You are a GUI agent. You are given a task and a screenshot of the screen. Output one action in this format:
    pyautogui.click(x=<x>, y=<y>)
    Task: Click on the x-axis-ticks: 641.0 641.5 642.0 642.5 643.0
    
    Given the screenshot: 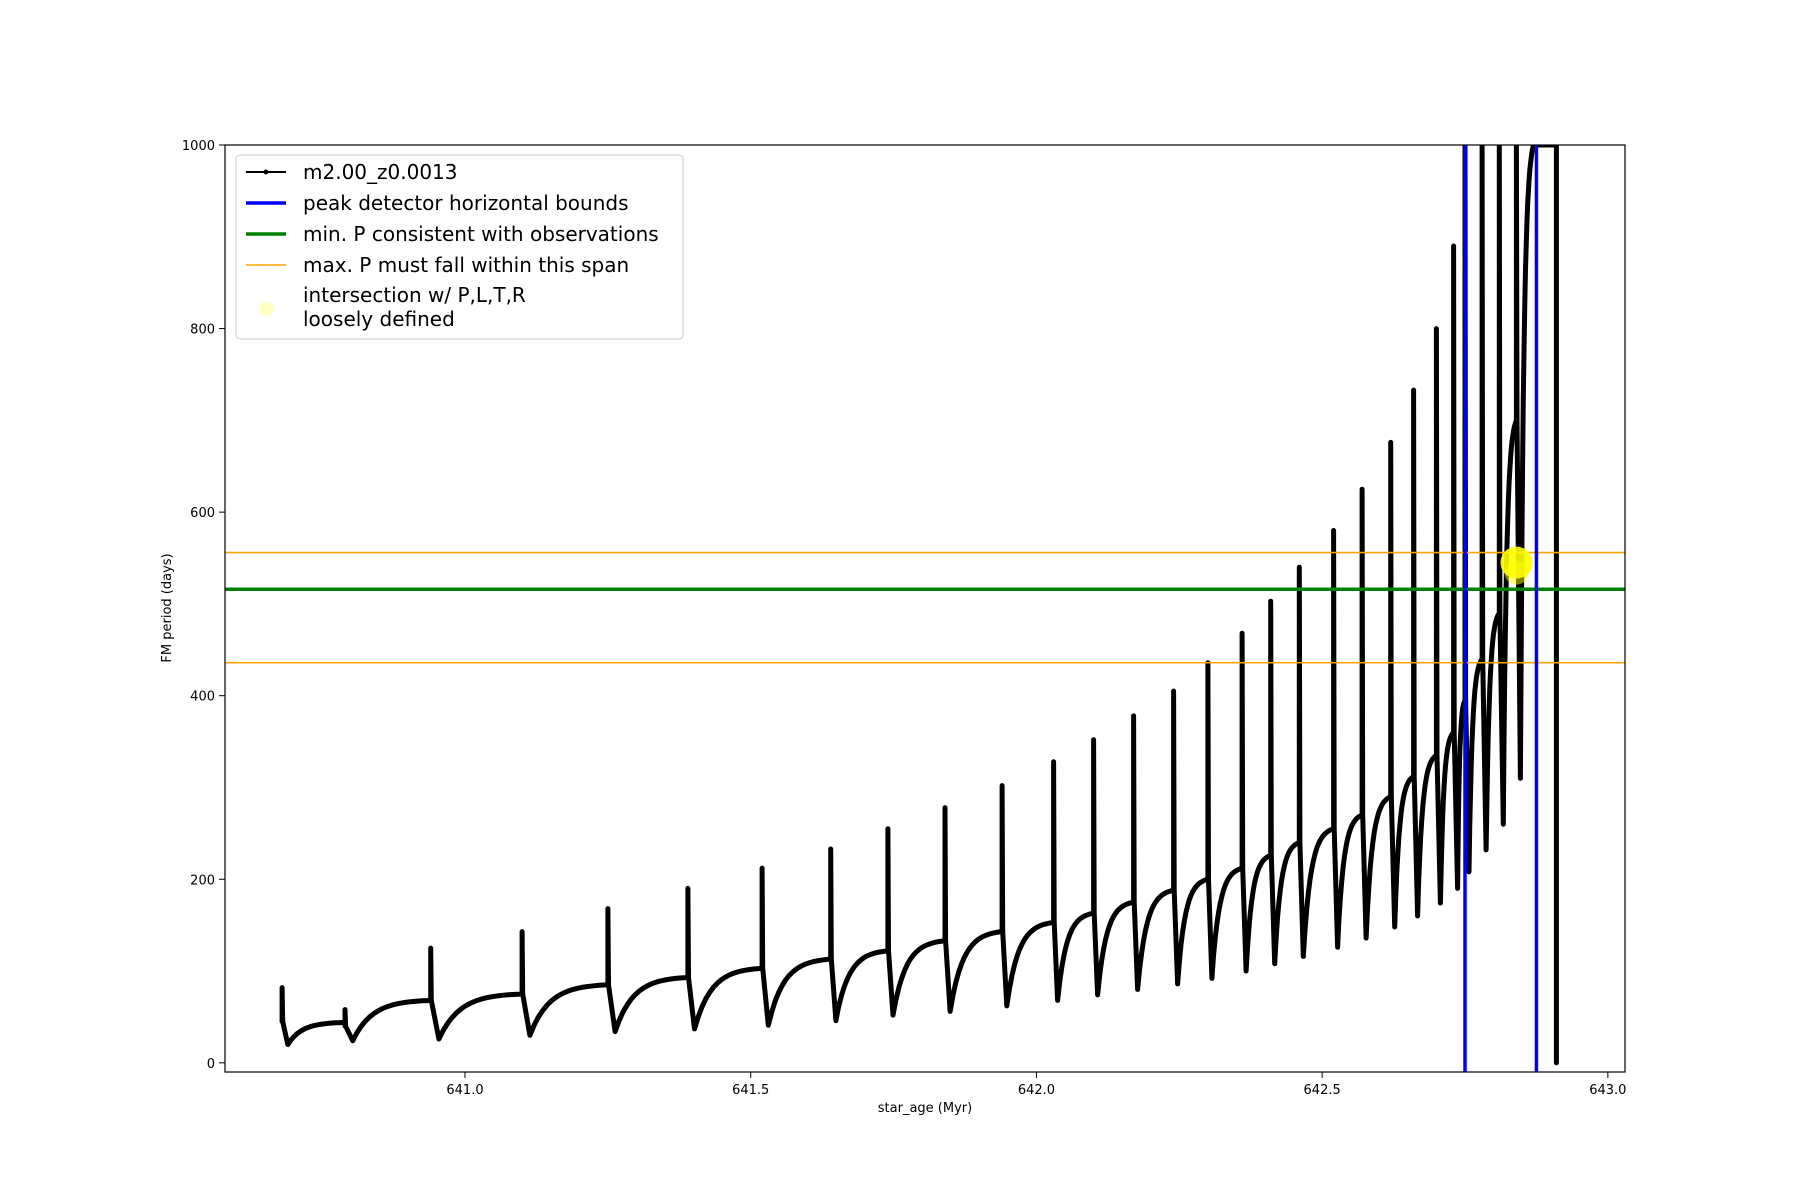 What is the action you would take?
    pyautogui.click(x=1036, y=1085)
    